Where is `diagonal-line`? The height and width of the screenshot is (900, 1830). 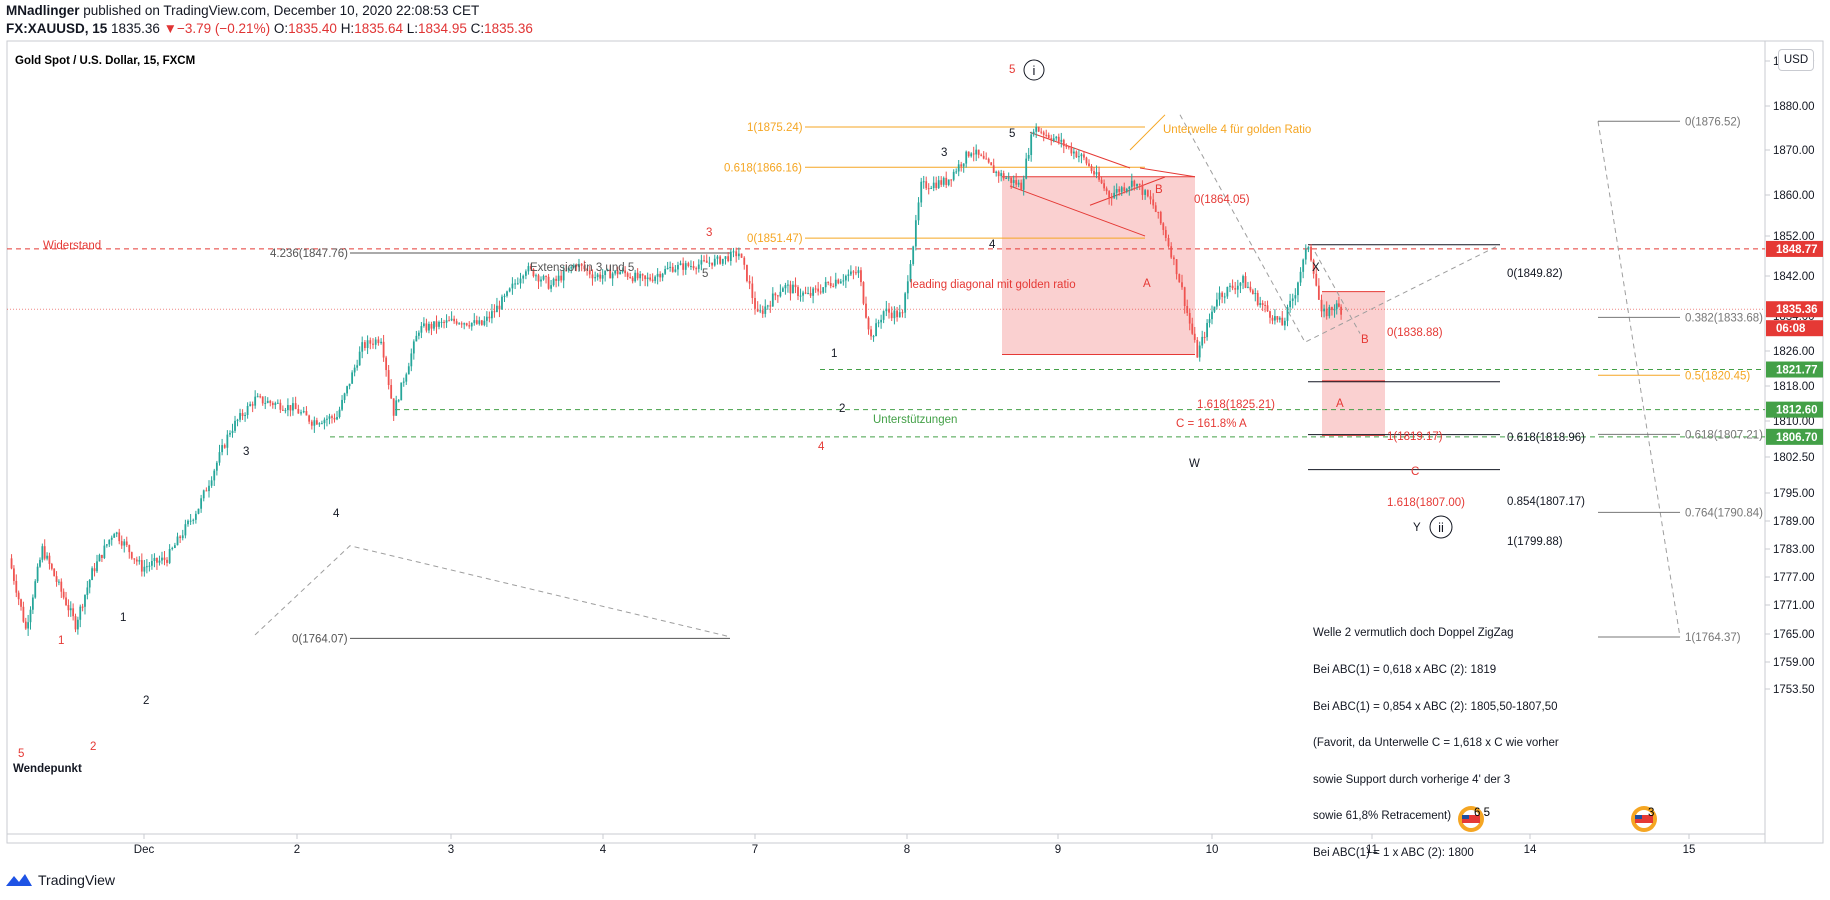 diagonal-line is located at coordinates (1077, 211).